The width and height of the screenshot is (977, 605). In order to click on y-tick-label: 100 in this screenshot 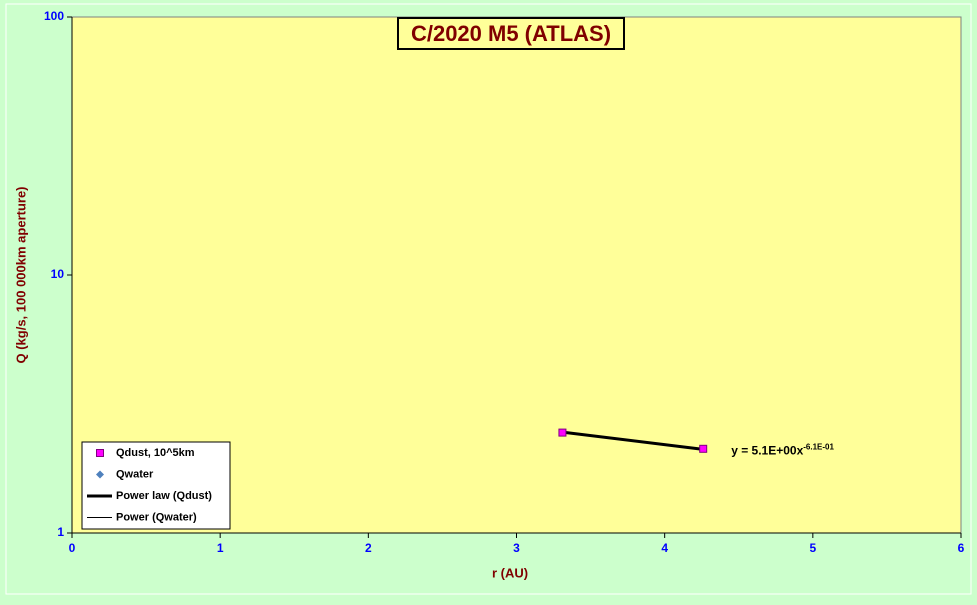, I will do `click(54, 16)`.